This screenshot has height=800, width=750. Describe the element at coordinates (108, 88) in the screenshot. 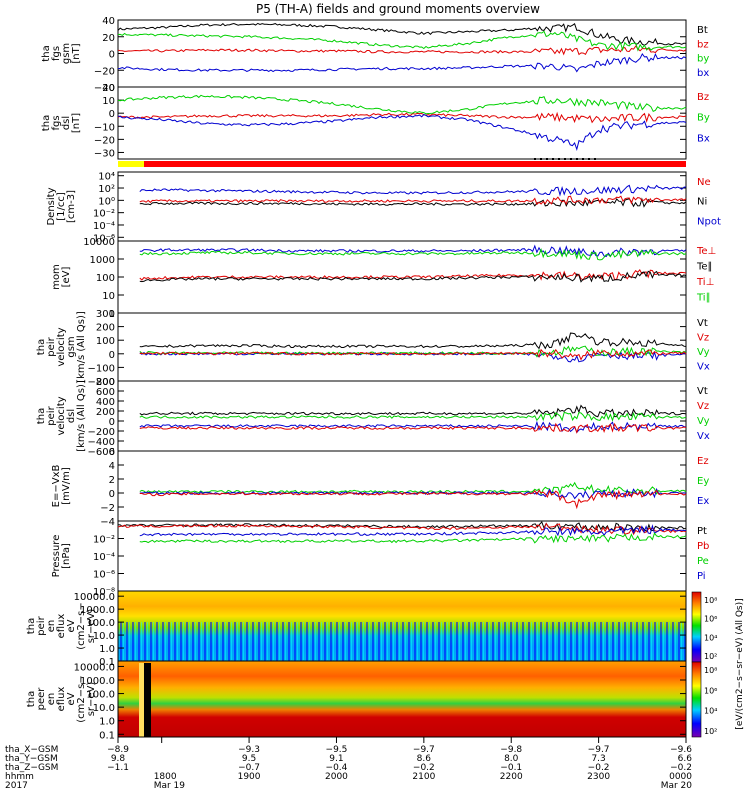

I see `y-tick-label: 20` at that location.